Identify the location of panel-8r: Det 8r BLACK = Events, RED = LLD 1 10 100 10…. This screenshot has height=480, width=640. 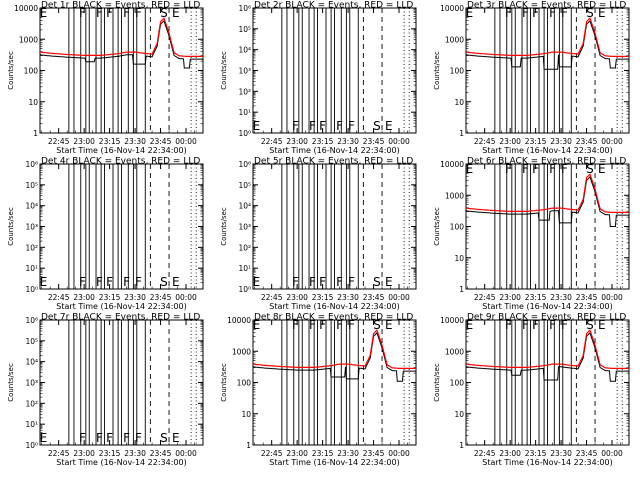
(318, 390).